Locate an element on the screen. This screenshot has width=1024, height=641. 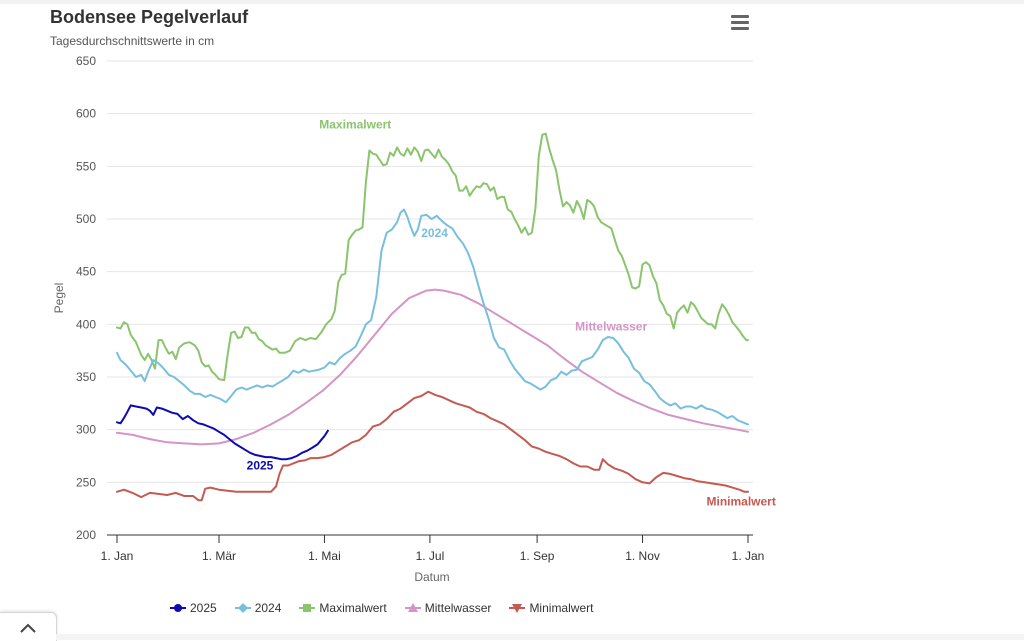
chevron-up-icon is located at coordinates (28, 628).